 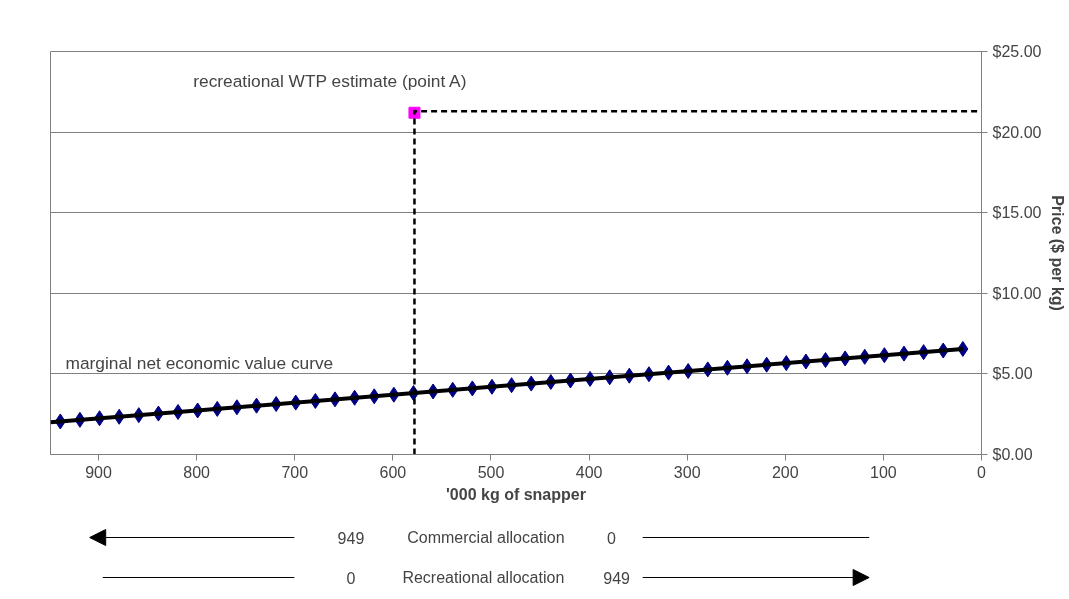 I want to click on y-tick-label: $15.00, so click(x=1017, y=213).